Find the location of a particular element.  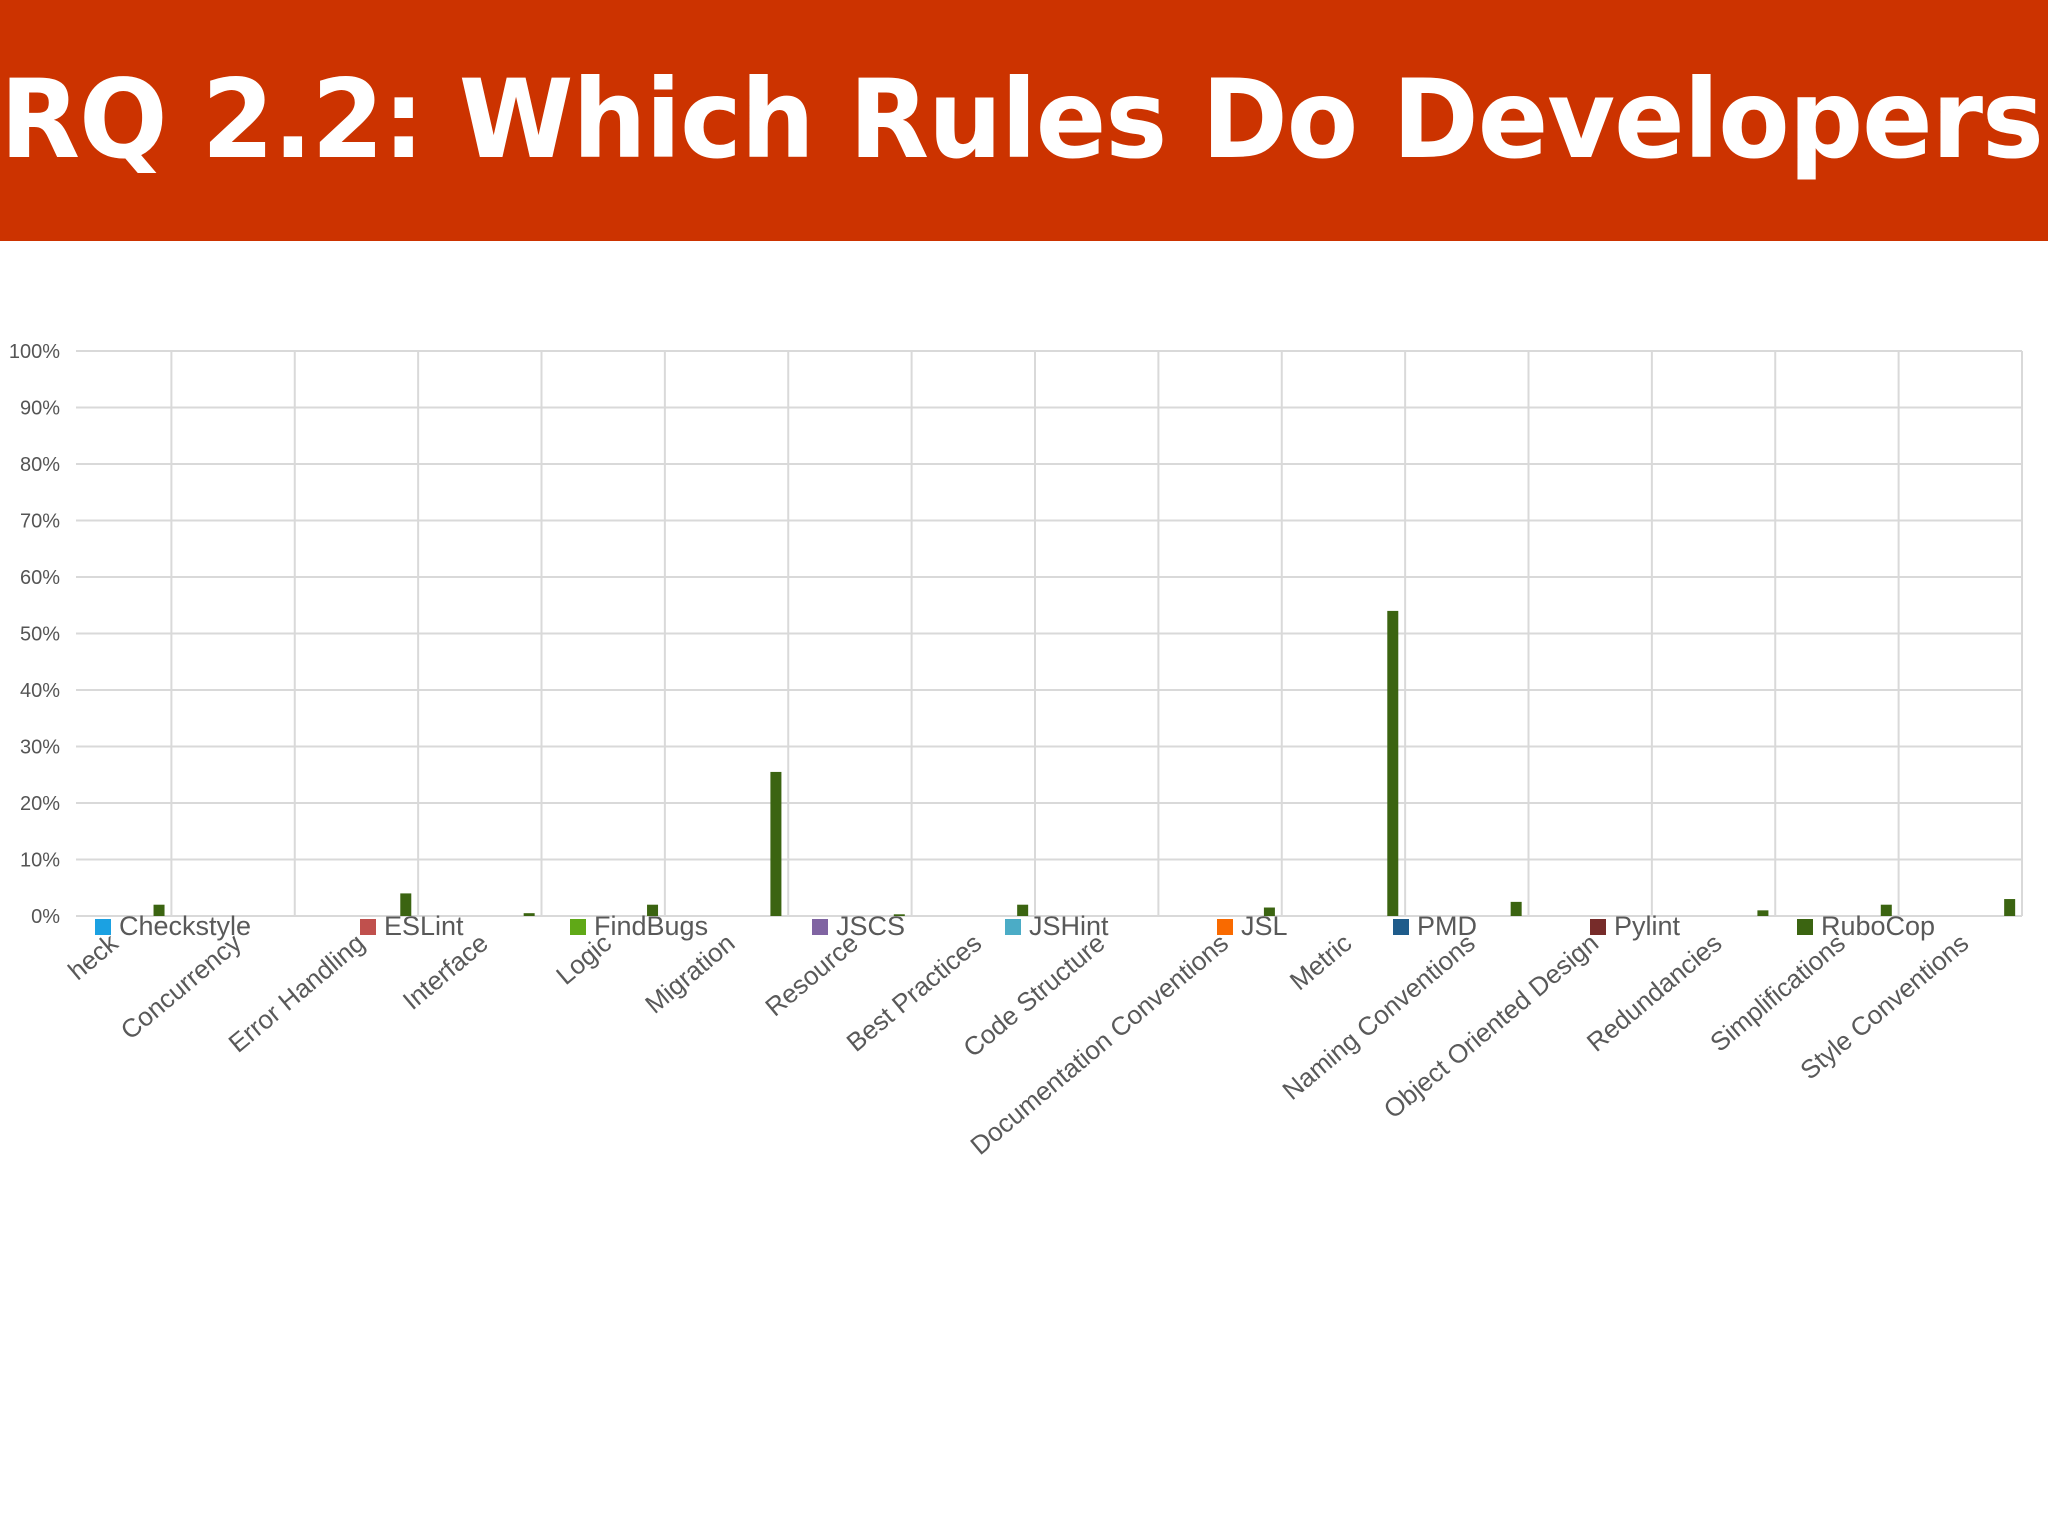

legend-label-jscs: JSCS is located at coordinates (870, 926).